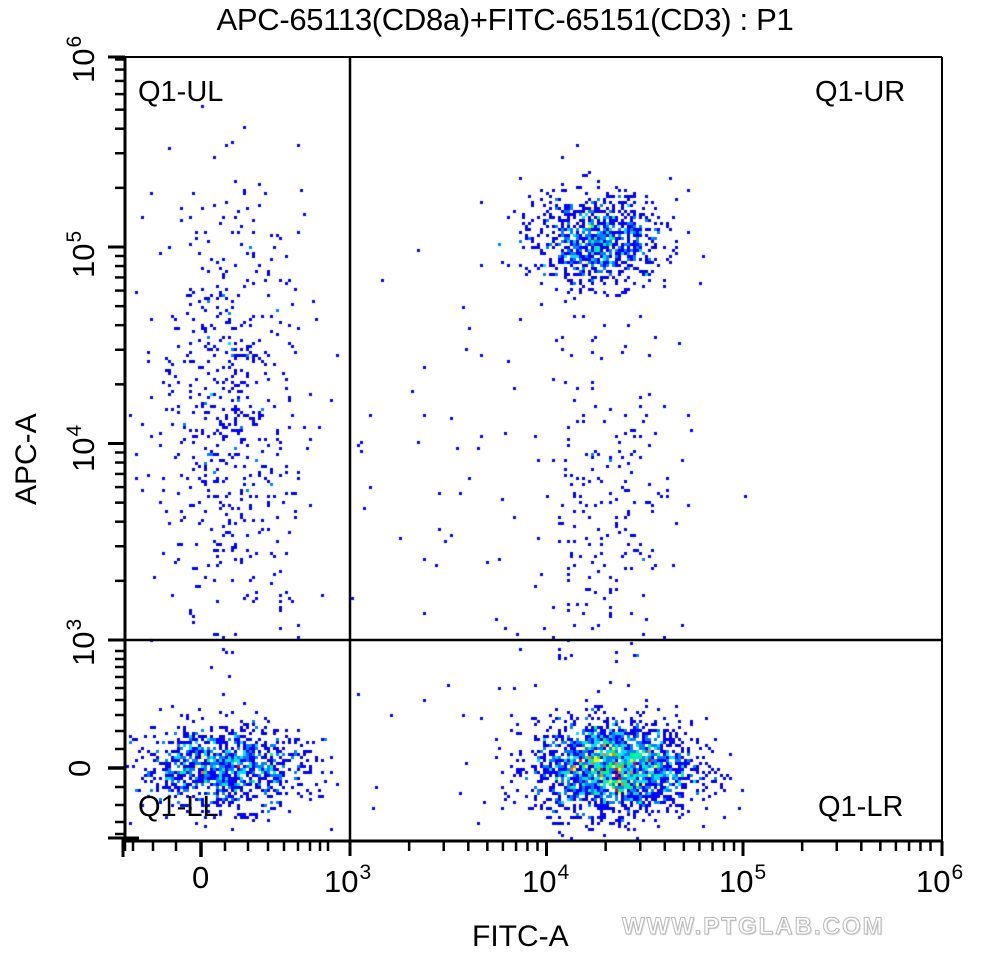  What do you see at coordinates (82, 254) in the screenshot?
I see `y-tick-label: 105` at bounding box center [82, 254].